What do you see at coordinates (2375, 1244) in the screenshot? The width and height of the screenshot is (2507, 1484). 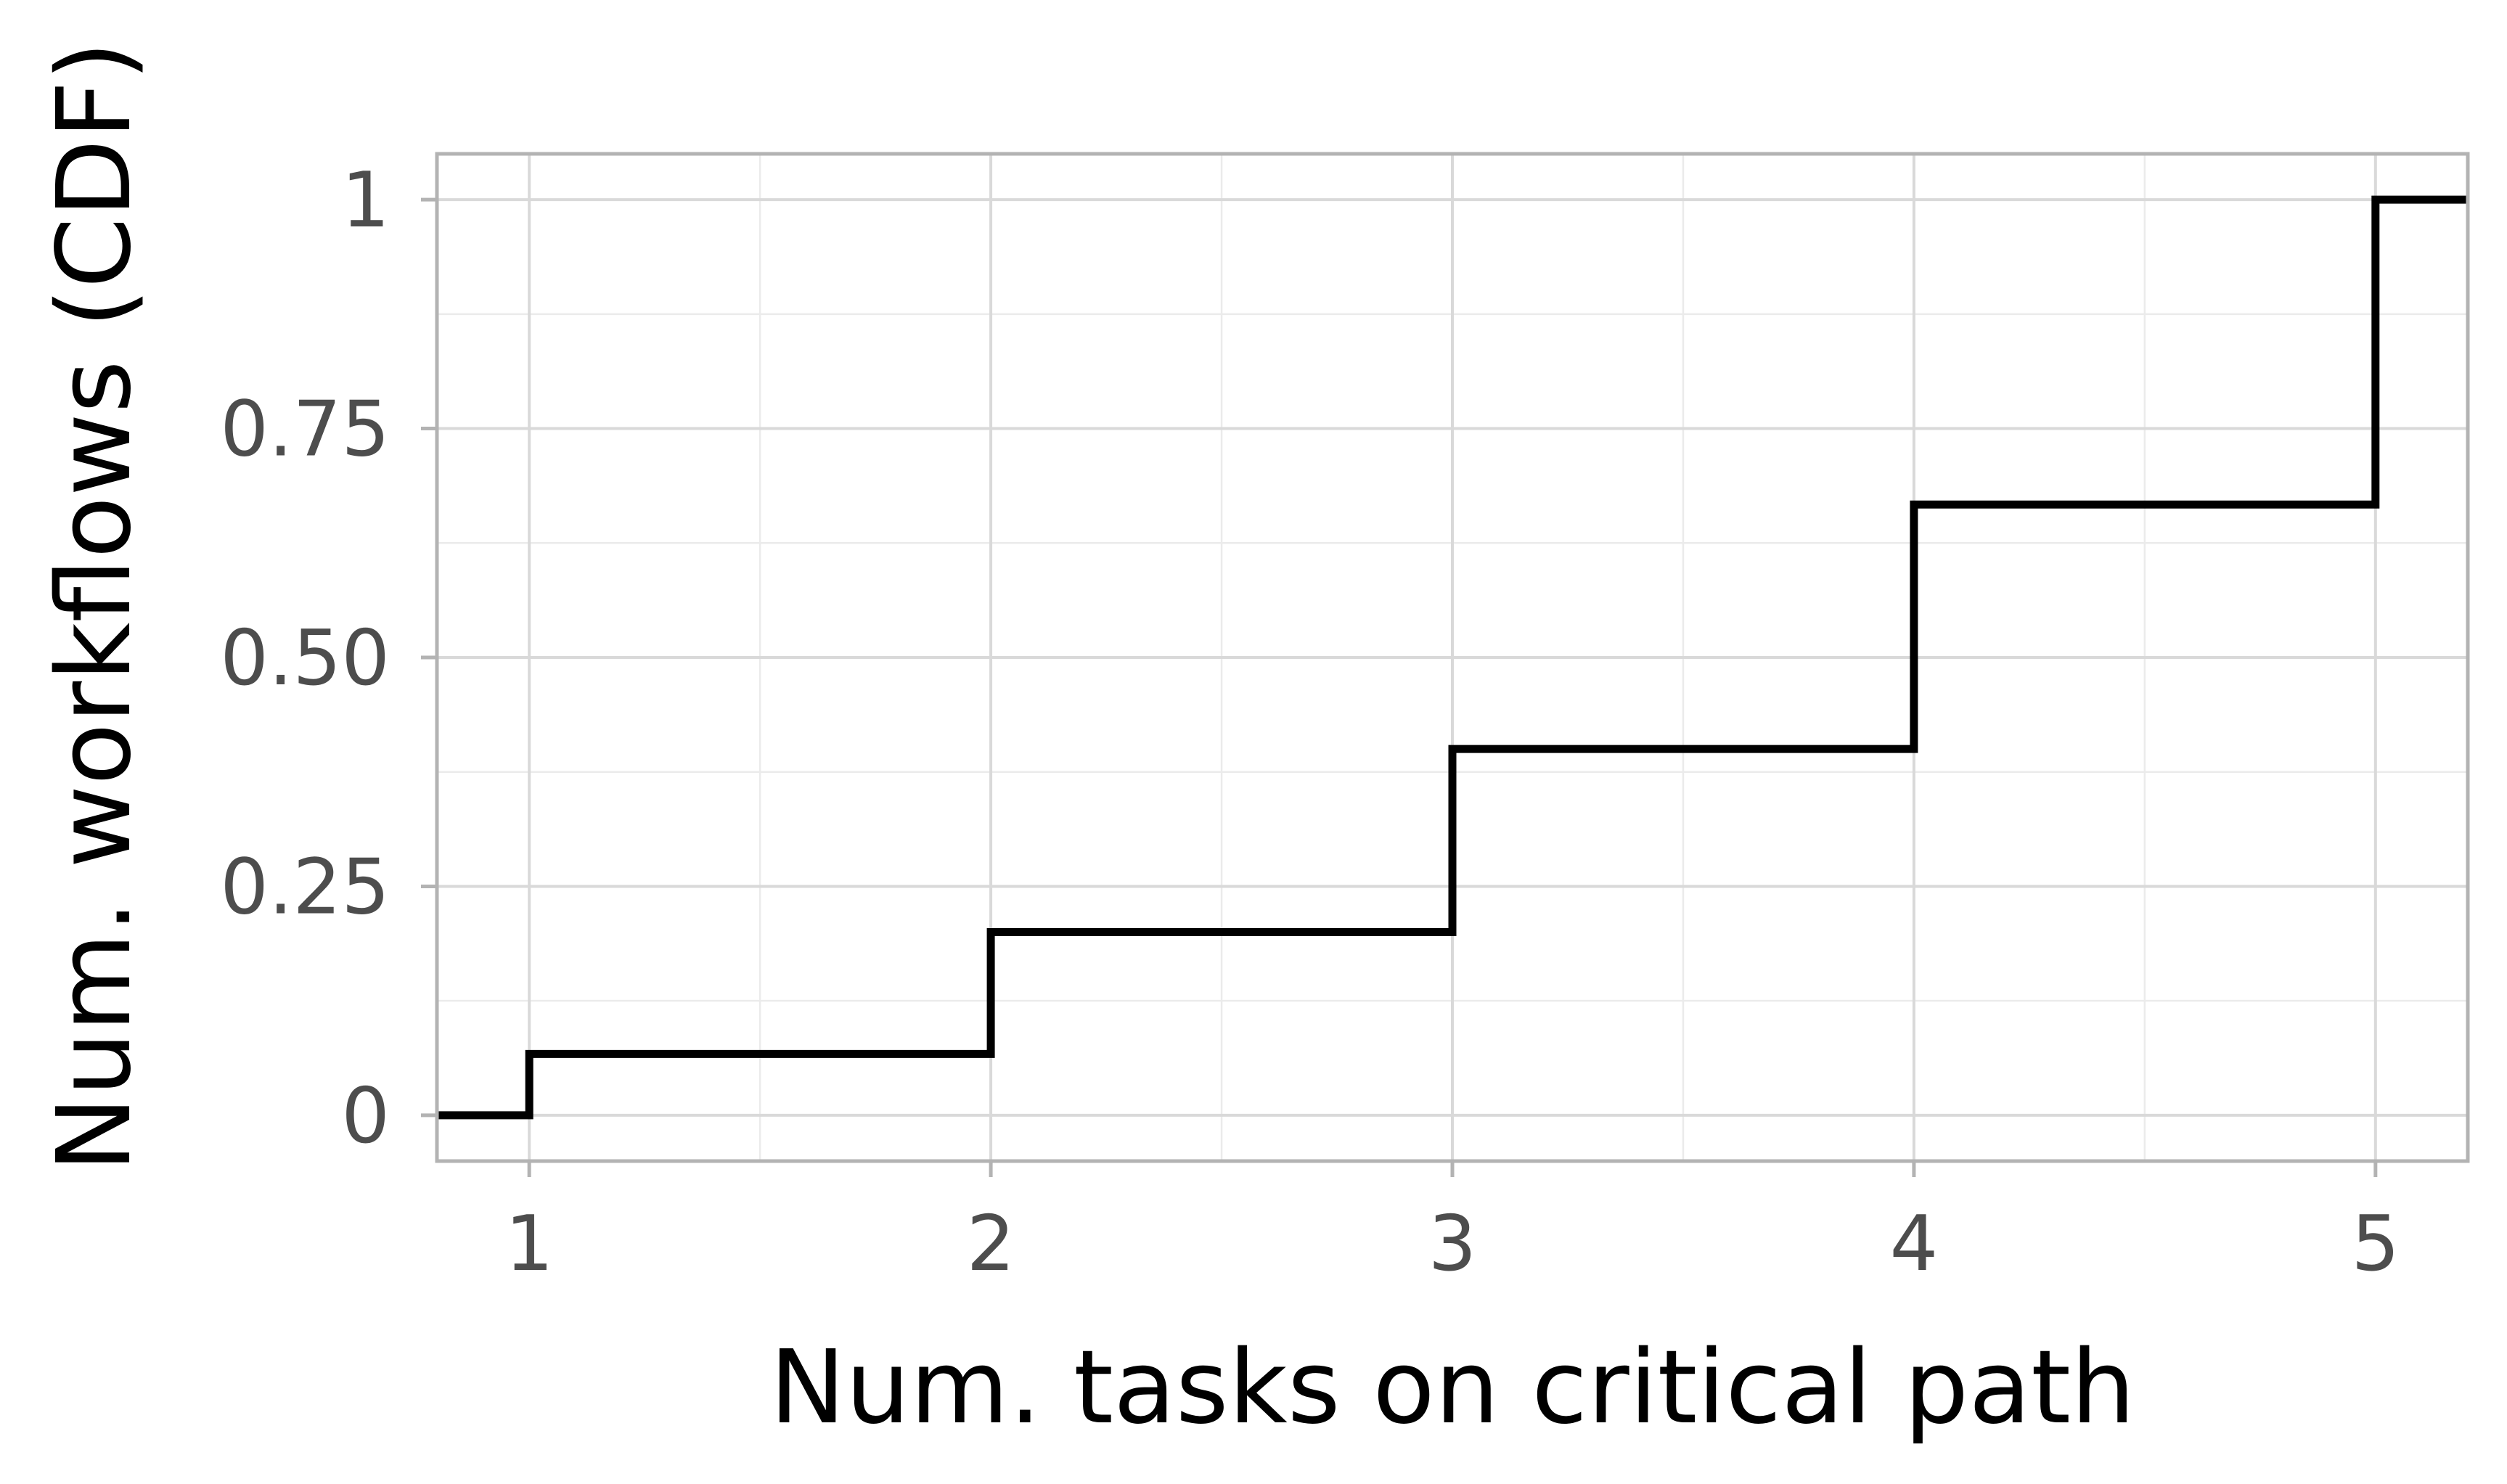 I see `x-tick-label: 5` at bounding box center [2375, 1244].